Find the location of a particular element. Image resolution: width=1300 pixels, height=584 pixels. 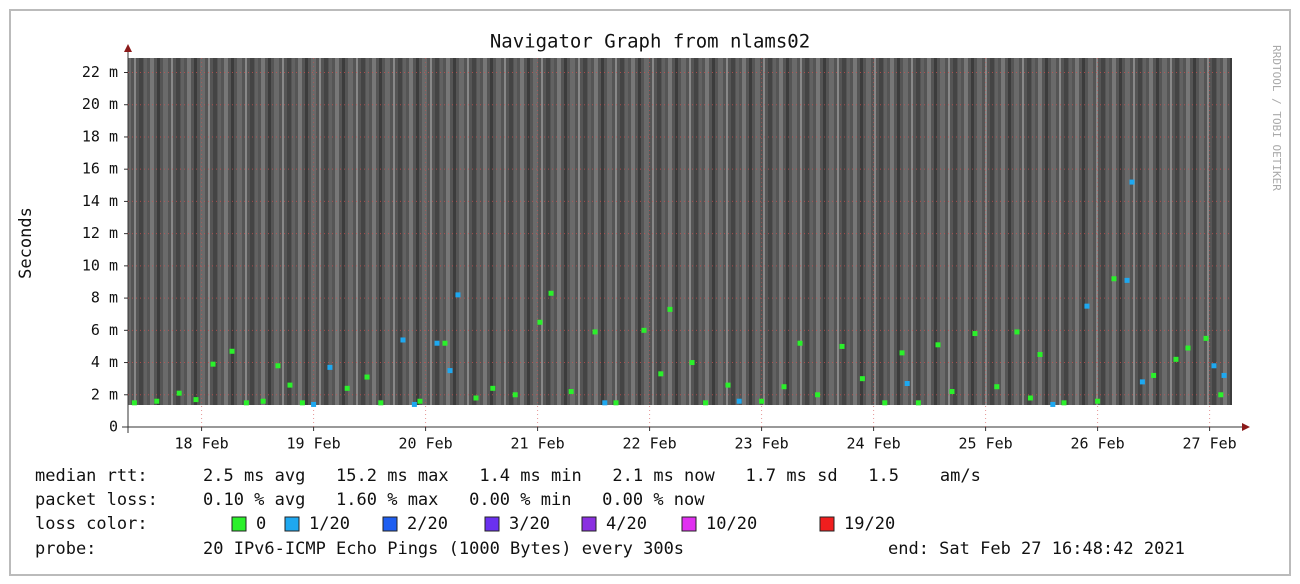

y-tick-label: 18 m is located at coordinates (100, 136).